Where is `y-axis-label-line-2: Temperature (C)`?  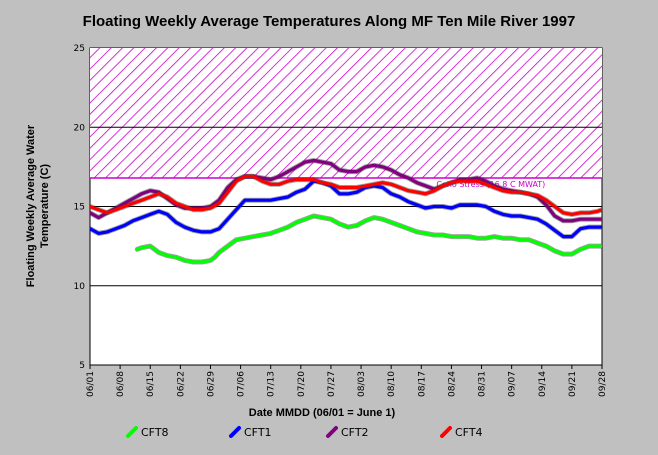 y-axis-label-line-2: Temperature (C) is located at coordinates (45, 206).